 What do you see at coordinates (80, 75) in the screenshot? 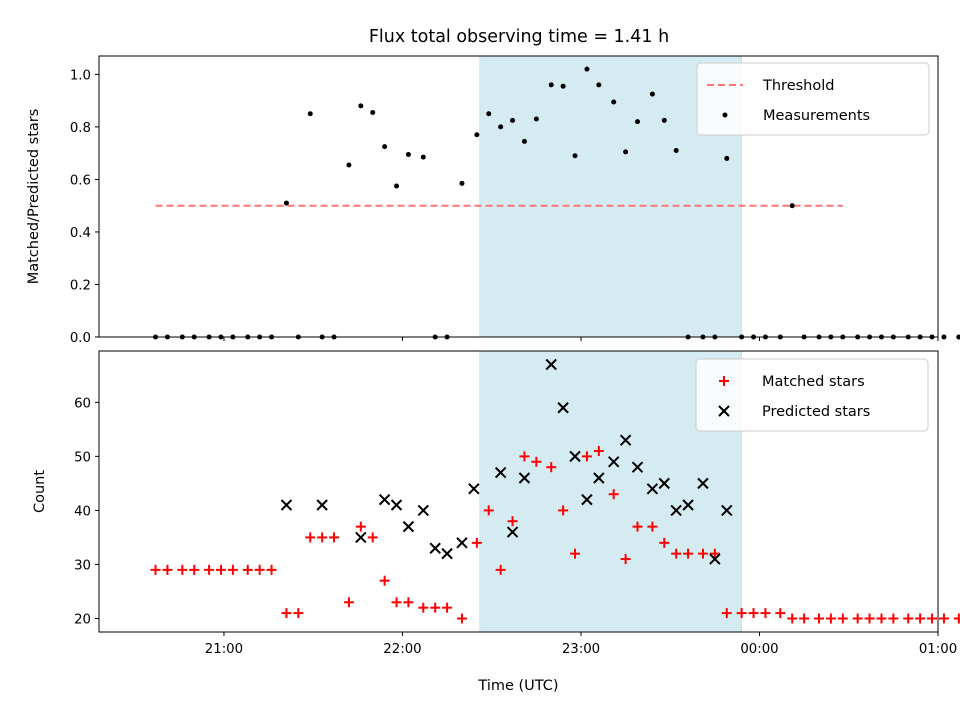
I see `top-y-tick-label: 1.0` at bounding box center [80, 75].